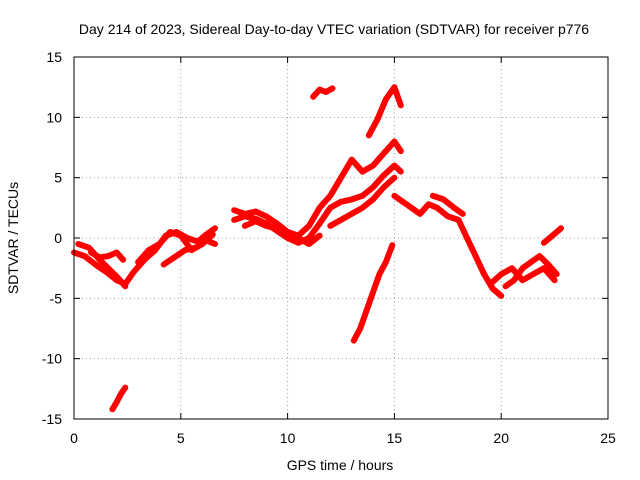 This screenshot has width=640, height=480. What do you see at coordinates (52, 359) in the screenshot?
I see `y-tick-label: -10` at bounding box center [52, 359].